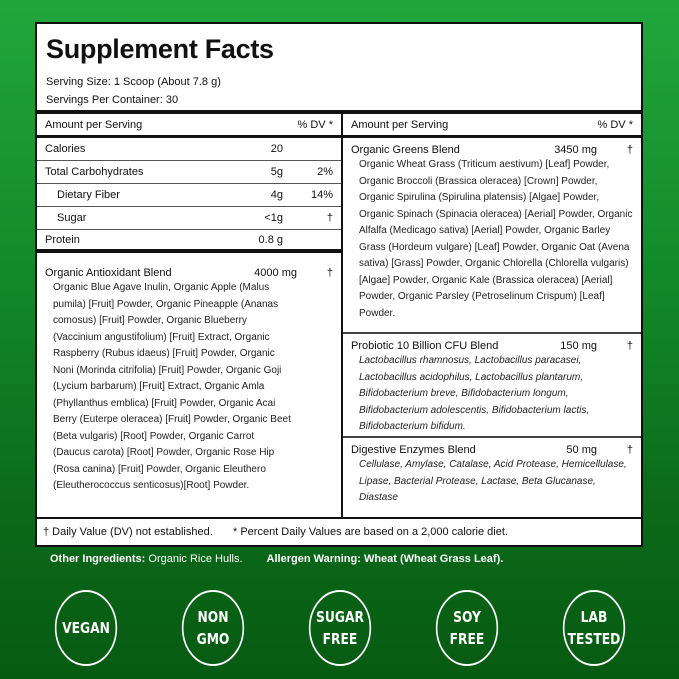  What do you see at coordinates (413, 450) in the screenshot?
I see `blend-name: Digestive Enzymes Blend` at bounding box center [413, 450].